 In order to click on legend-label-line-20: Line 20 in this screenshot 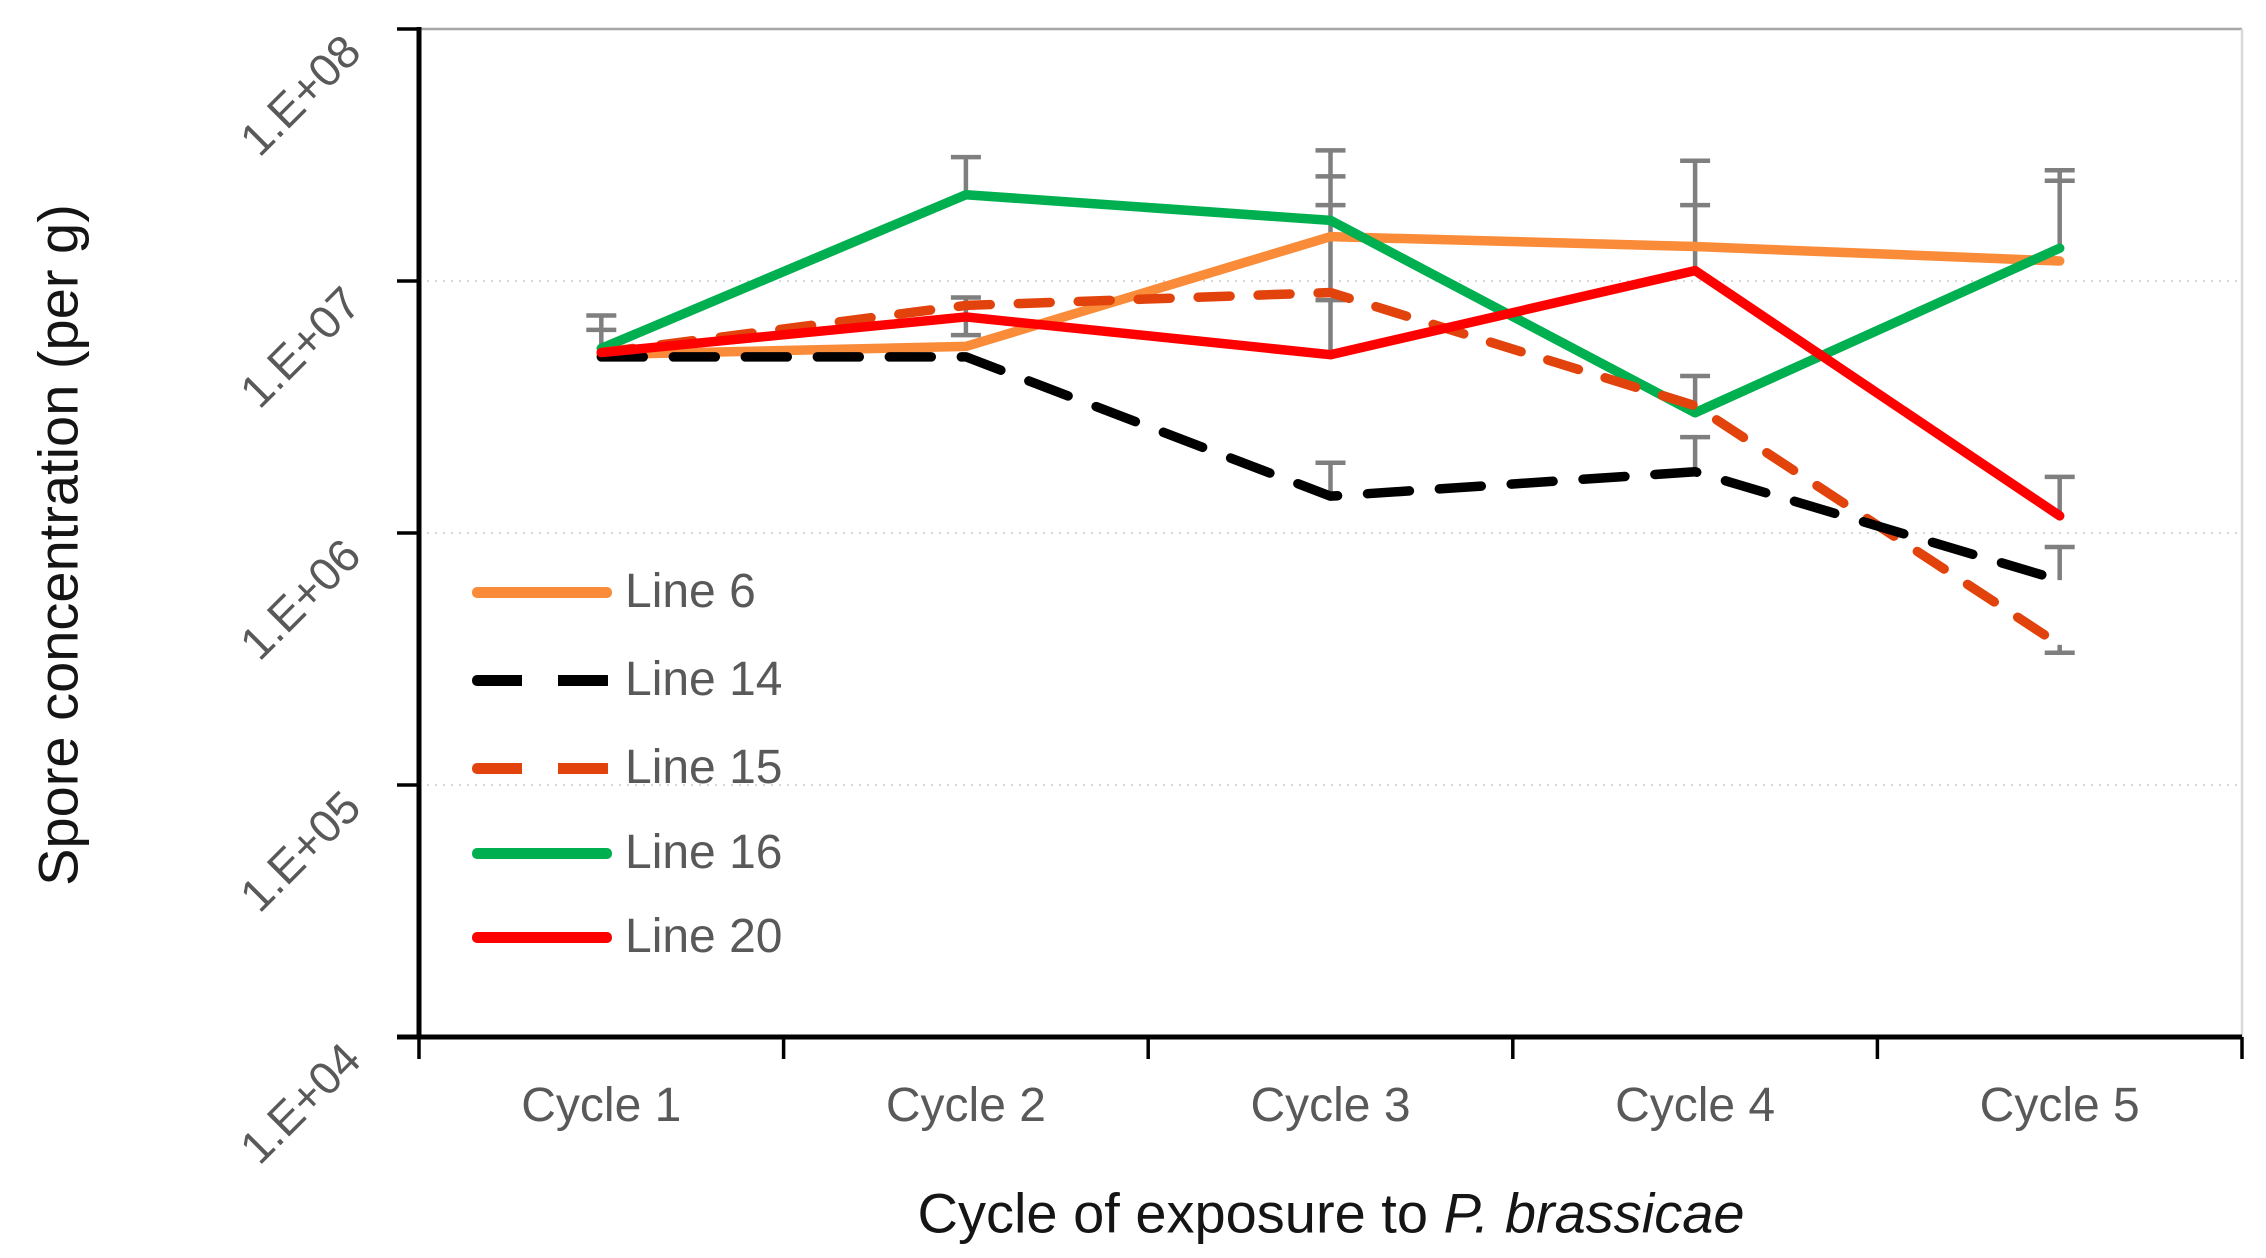, I will do `click(704, 936)`.